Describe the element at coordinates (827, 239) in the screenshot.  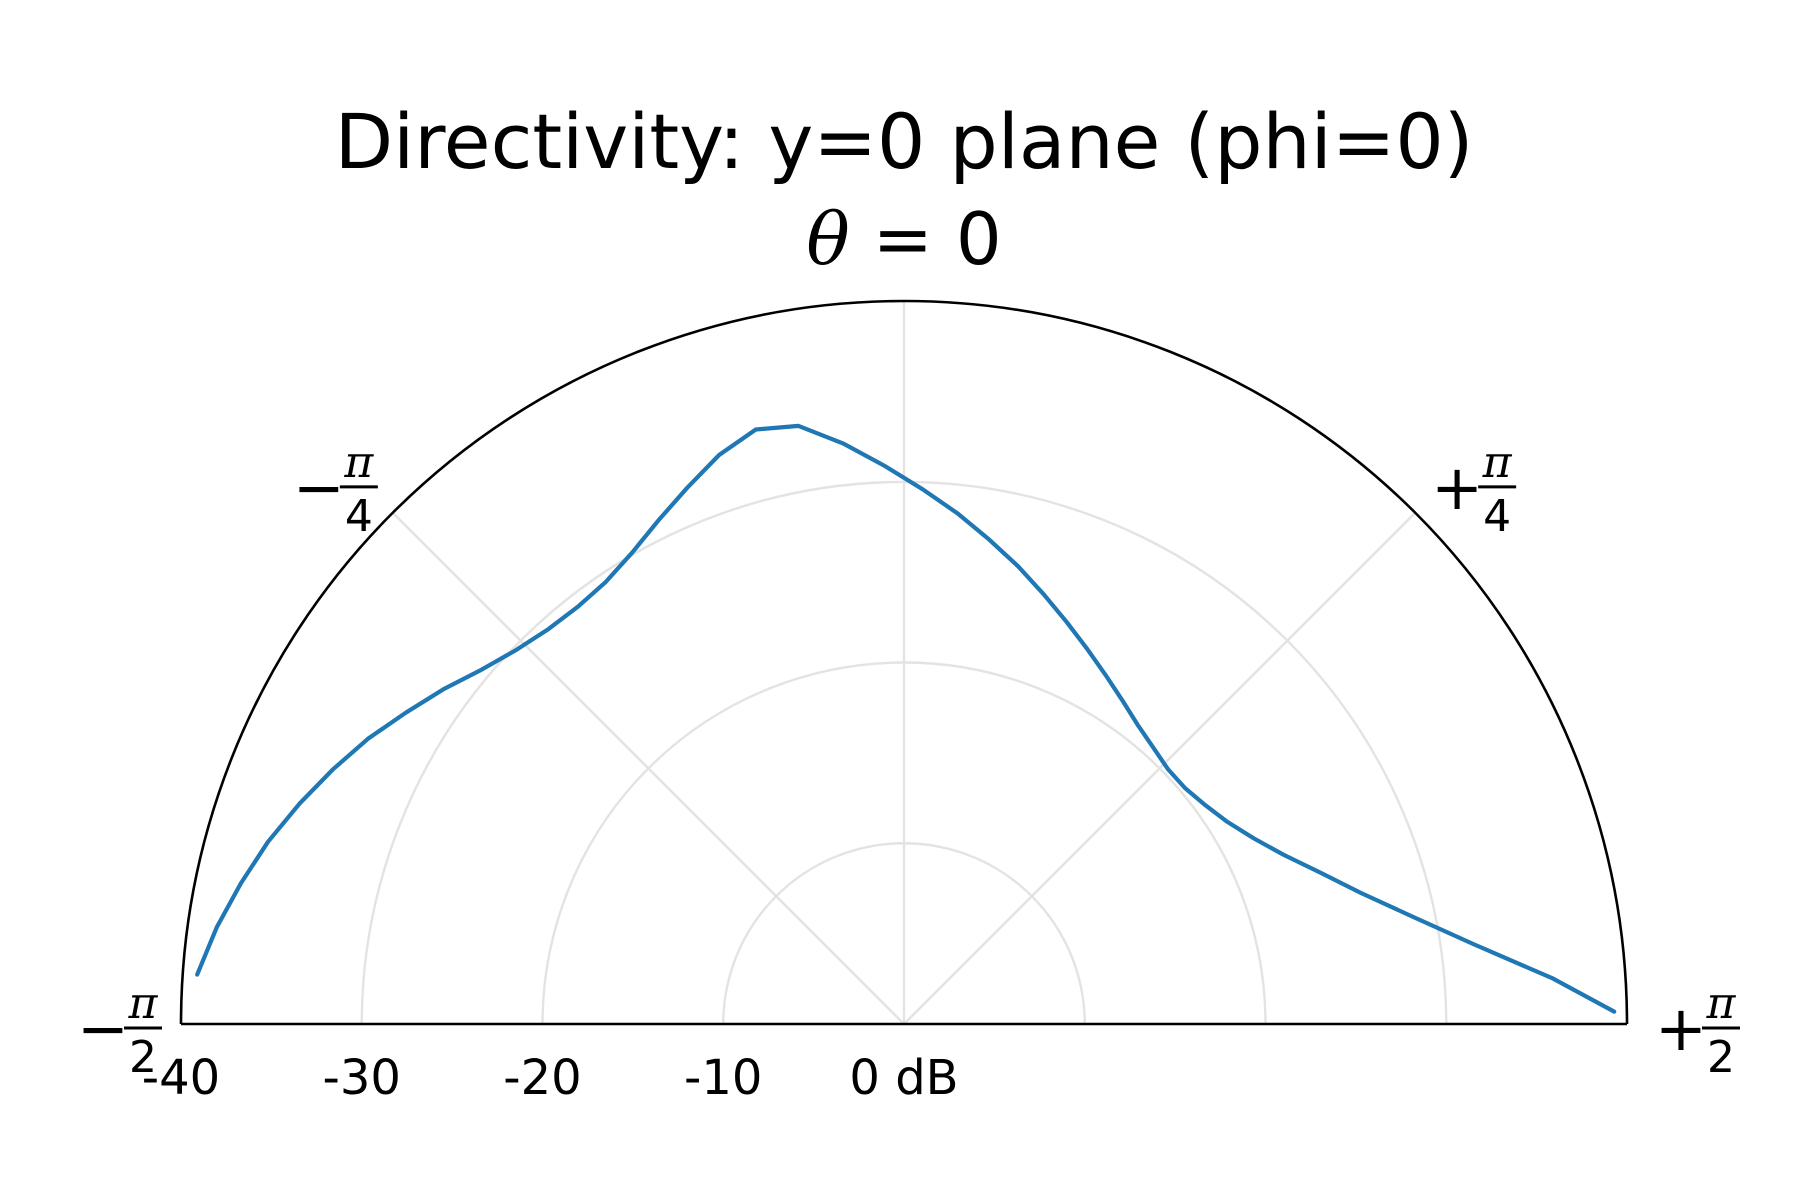
I see `theta-symbol: θ` at that location.